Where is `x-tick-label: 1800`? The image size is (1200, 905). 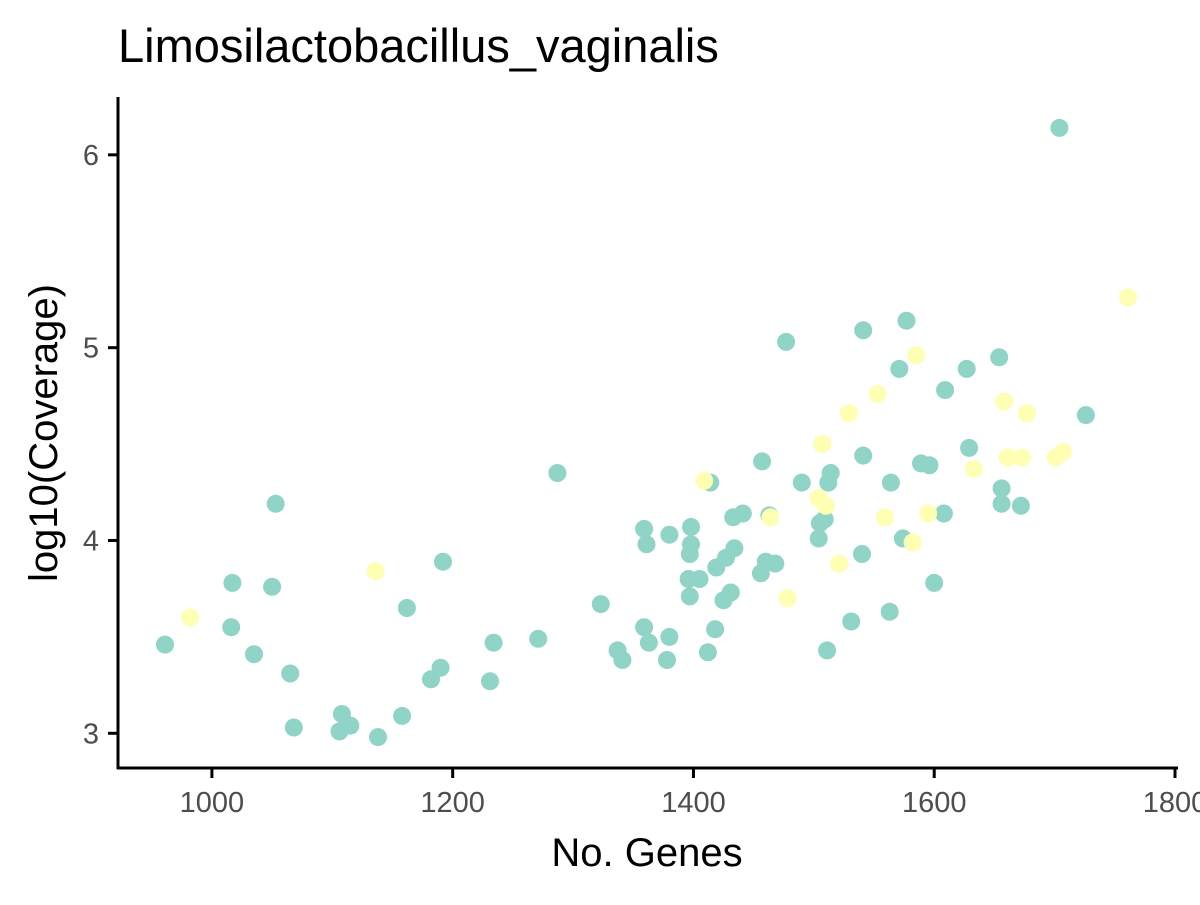
x-tick-label: 1800 is located at coordinates (1171, 803).